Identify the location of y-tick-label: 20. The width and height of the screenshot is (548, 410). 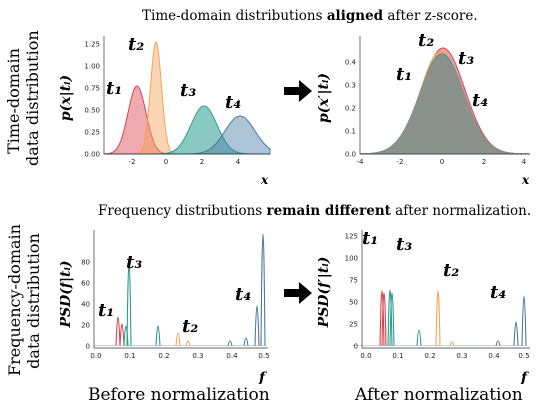
(85, 326).